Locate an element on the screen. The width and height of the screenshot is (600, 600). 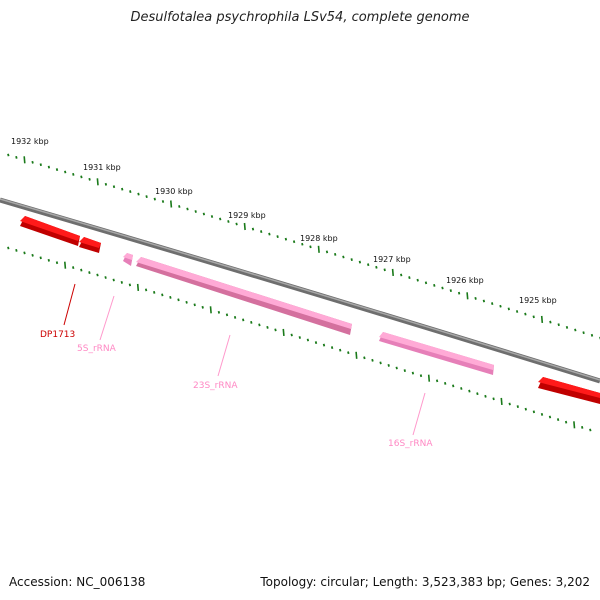
label-23s-rrna: 23S_rRNA is located at coordinates (215, 386).